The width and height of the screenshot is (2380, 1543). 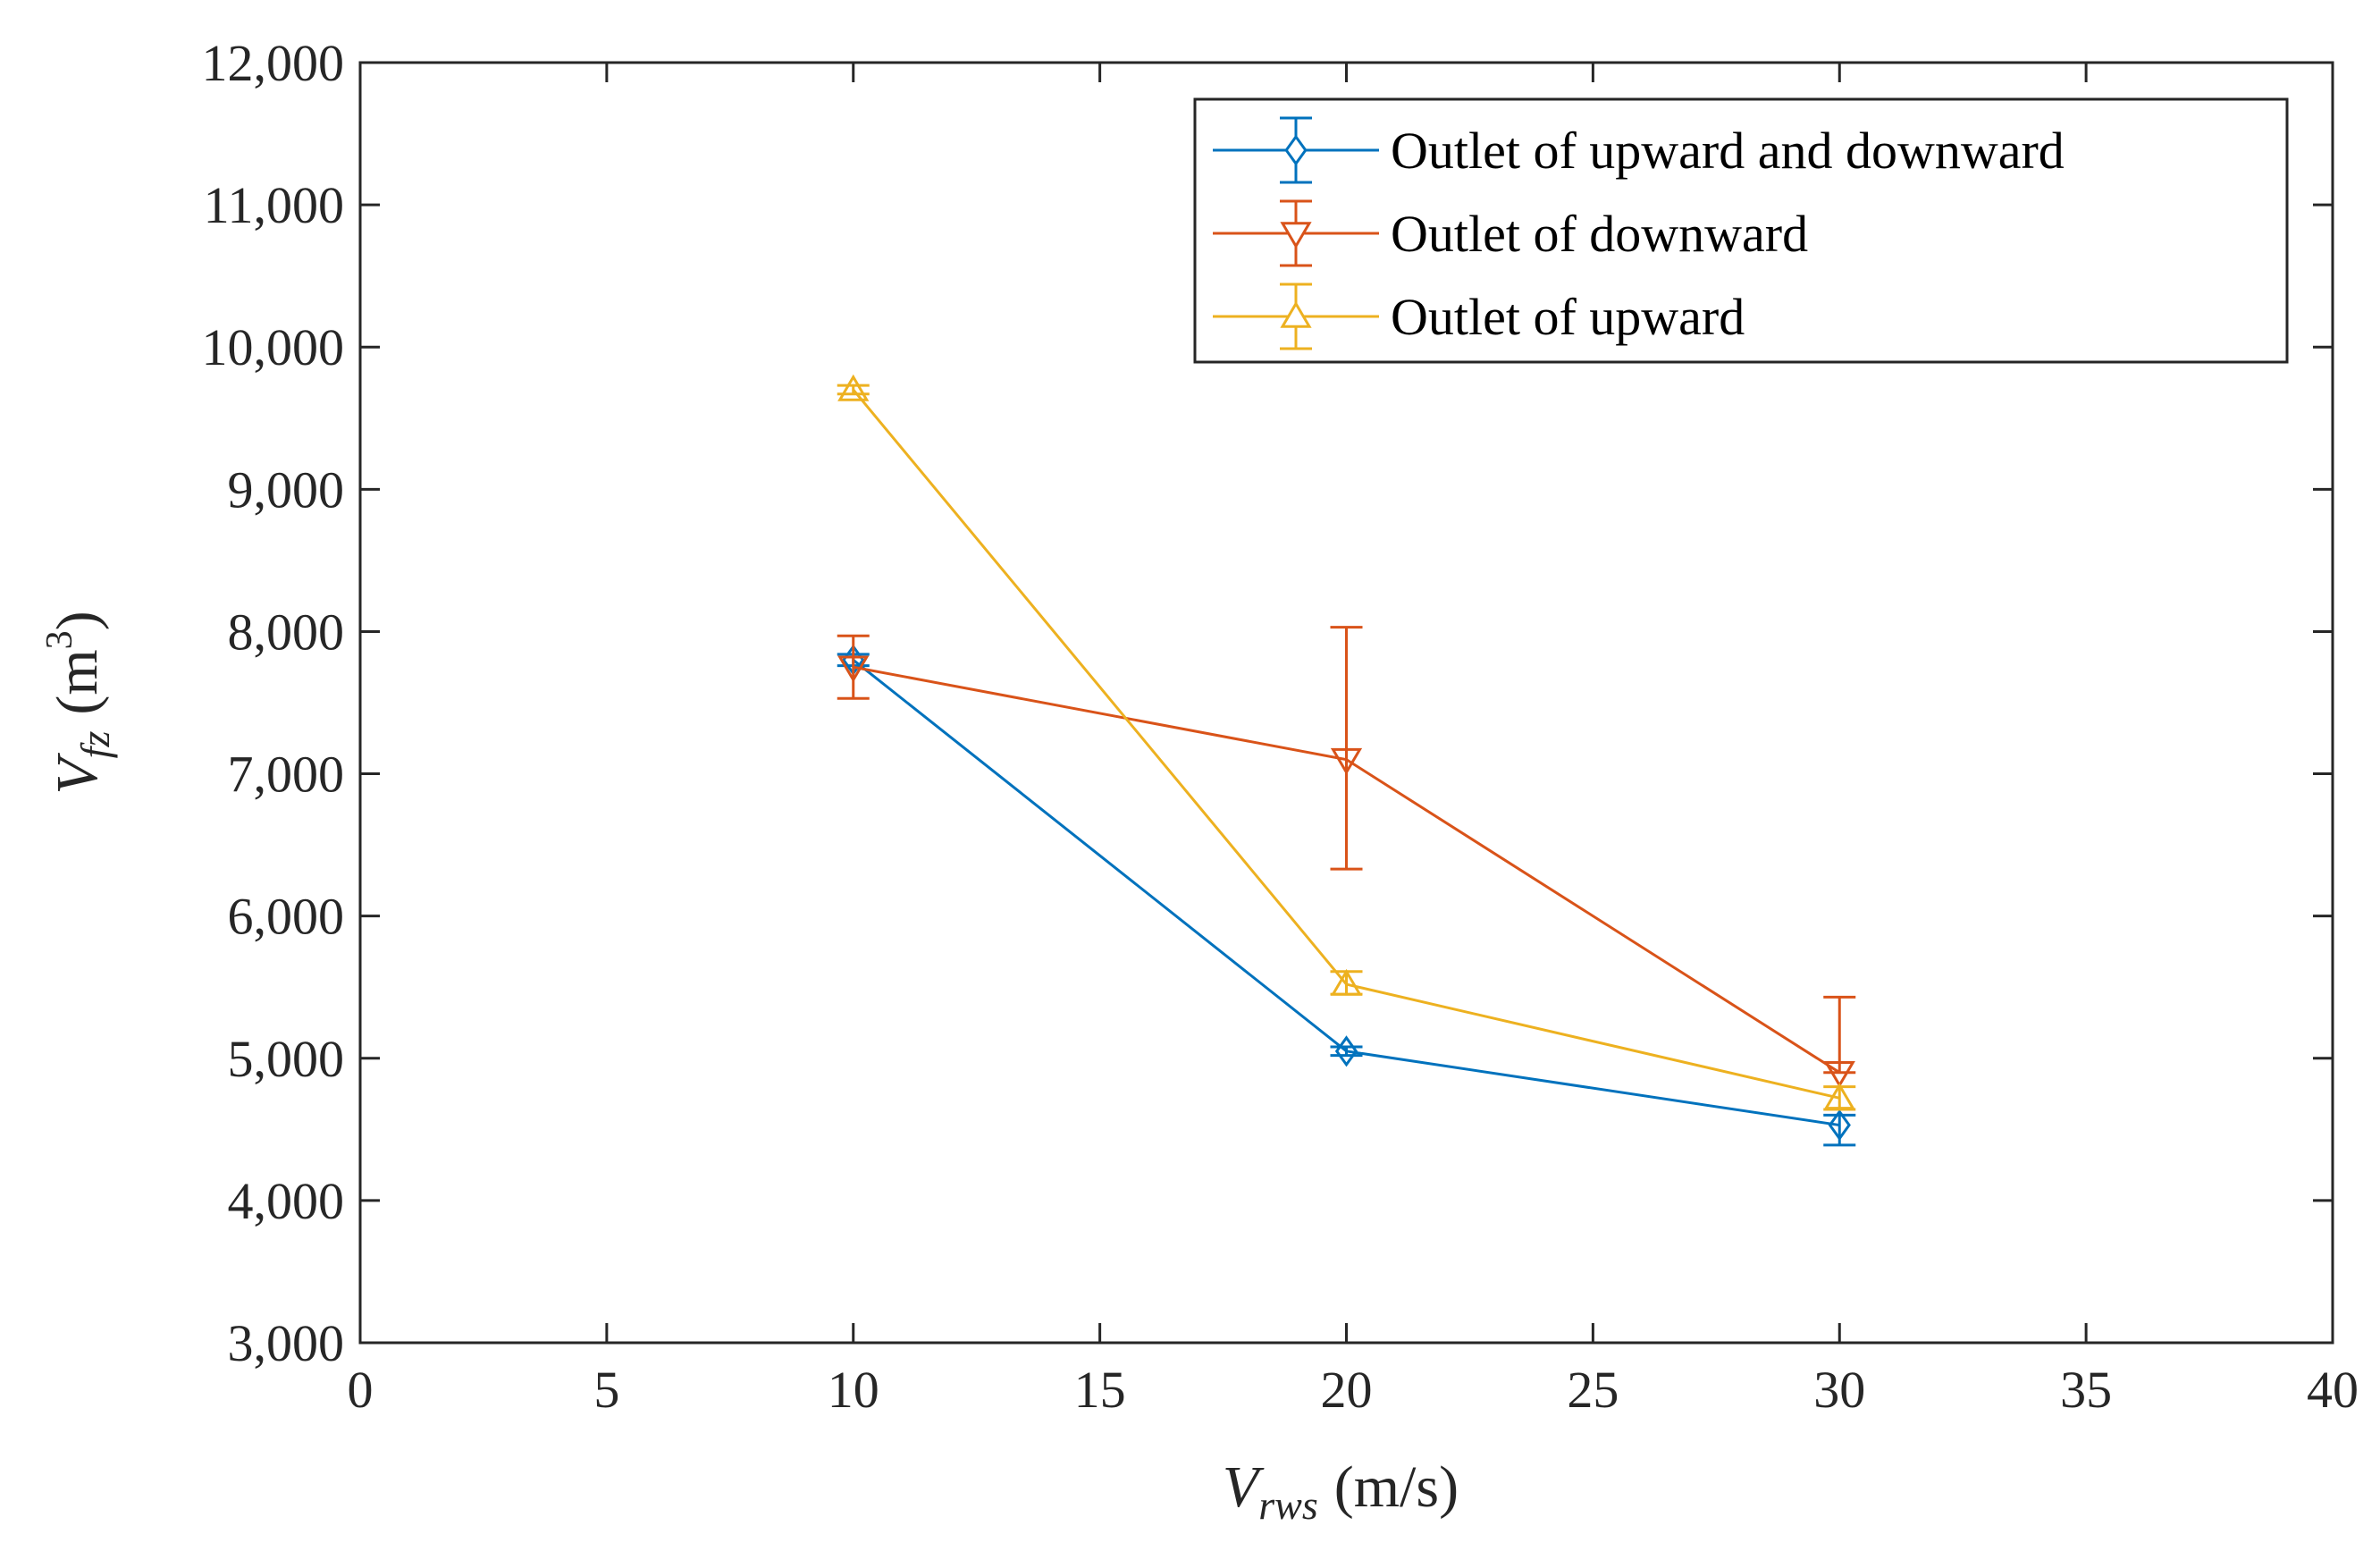 What do you see at coordinates (1839, 1390) in the screenshot?
I see `x-tick-label: 30` at bounding box center [1839, 1390].